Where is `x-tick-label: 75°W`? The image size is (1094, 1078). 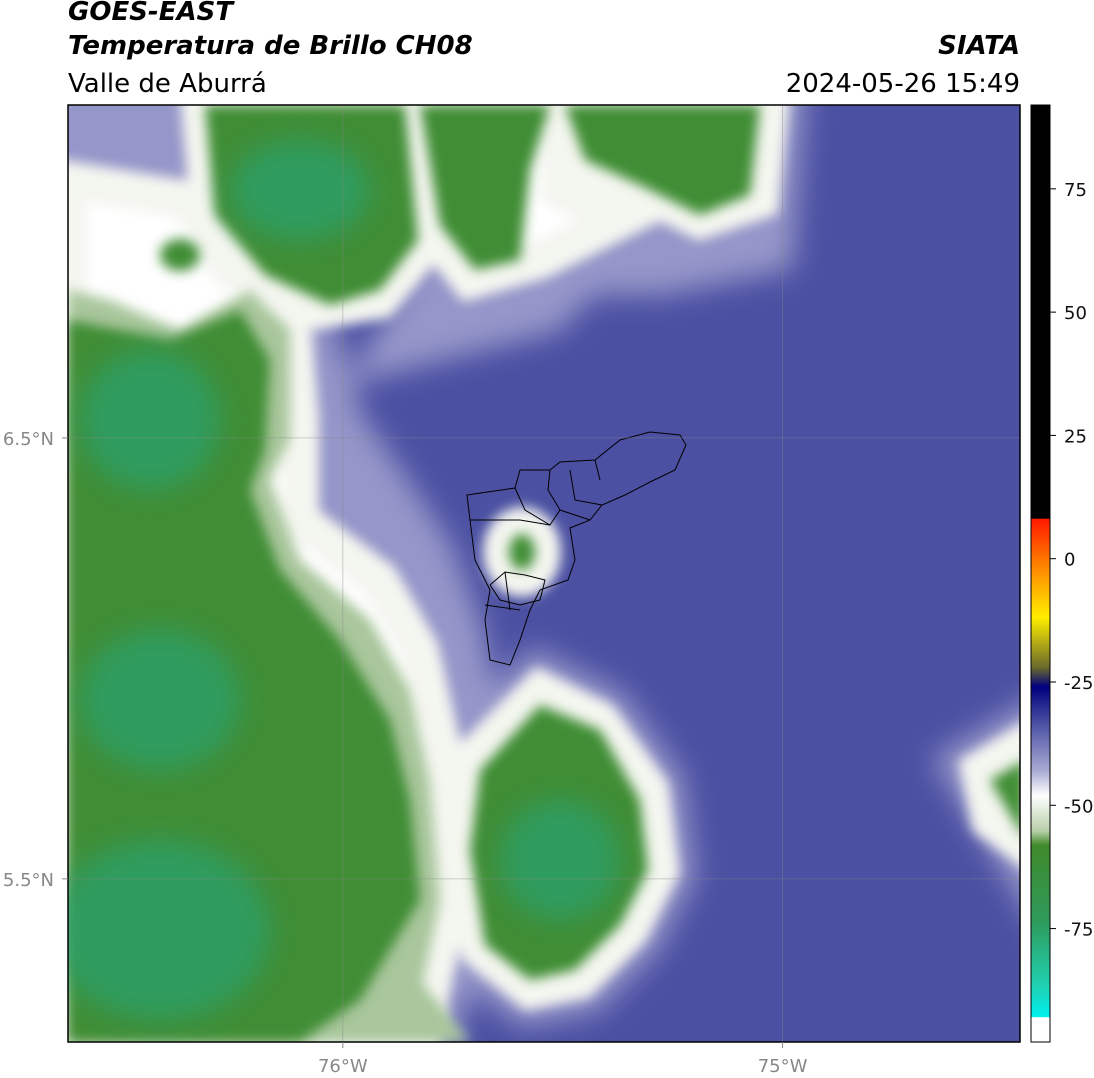 x-tick-label: 75°W is located at coordinates (783, 1066).